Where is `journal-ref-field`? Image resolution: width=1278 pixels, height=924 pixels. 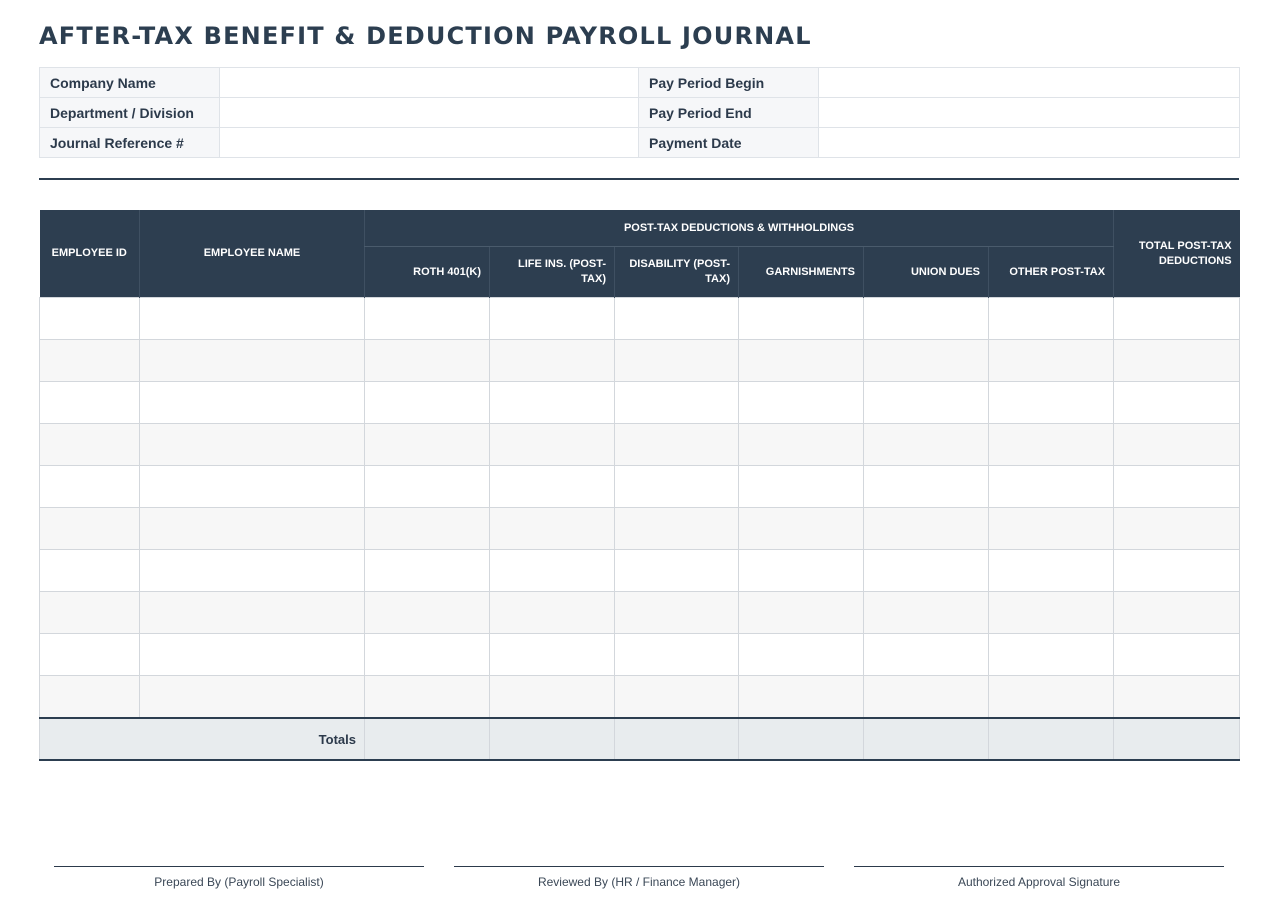
journal-ref-field is located at coordinates (429, 142).